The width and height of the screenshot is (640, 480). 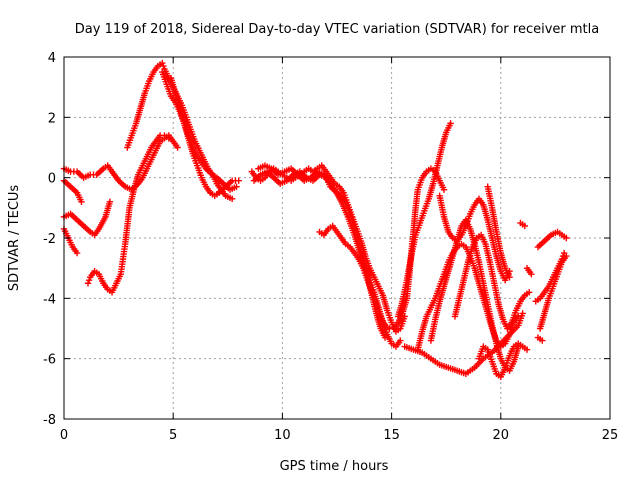 I want to click on y-tick-label: -8, so click(x=49, y=420).